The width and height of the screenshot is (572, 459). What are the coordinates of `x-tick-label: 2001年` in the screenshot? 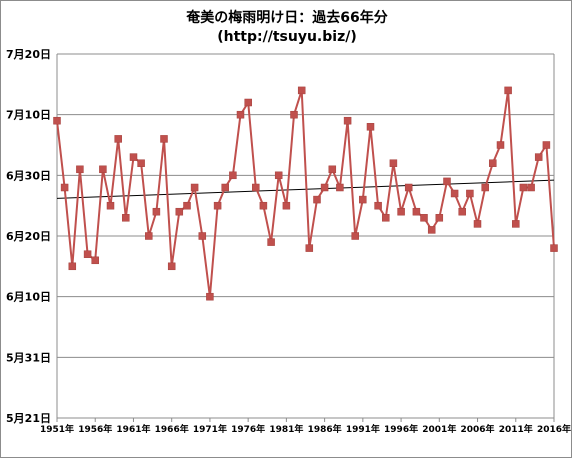 It's located at (439, 429).